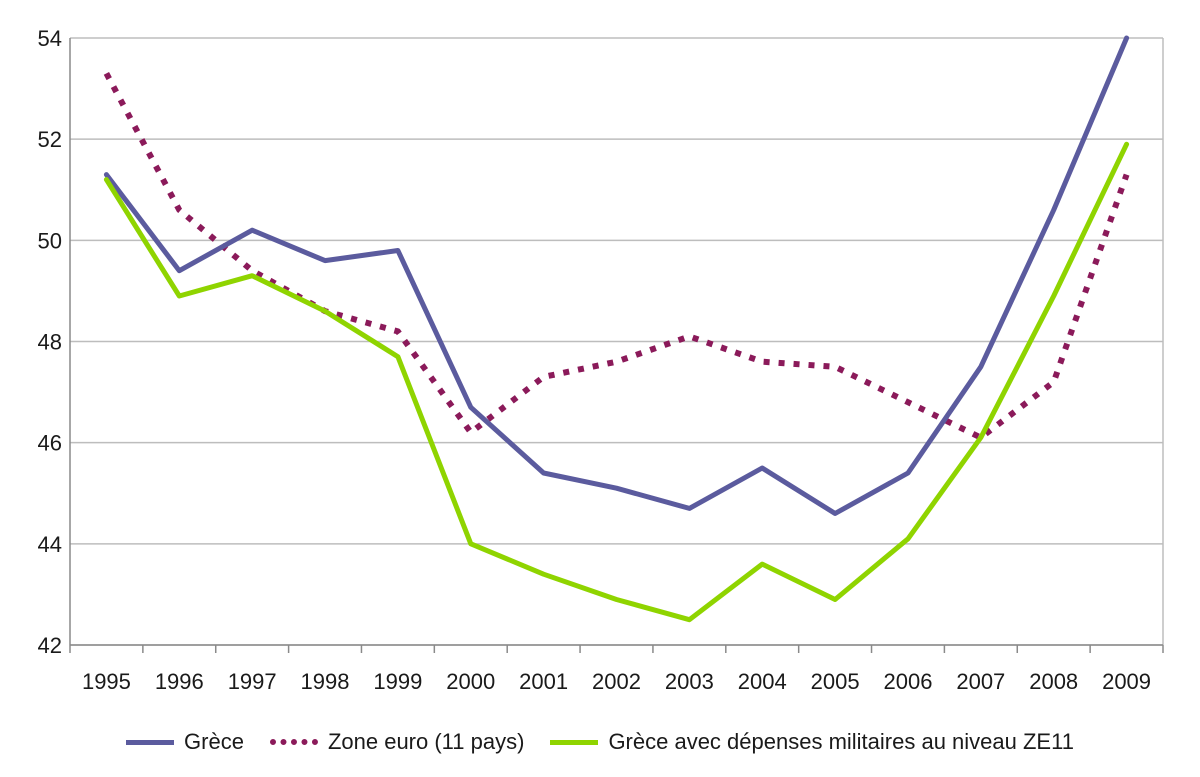 This screenshot has width=1200, height=777. I want to click on legend-label-zone-euro: Zone euro (11 pays), so click(426, 741).